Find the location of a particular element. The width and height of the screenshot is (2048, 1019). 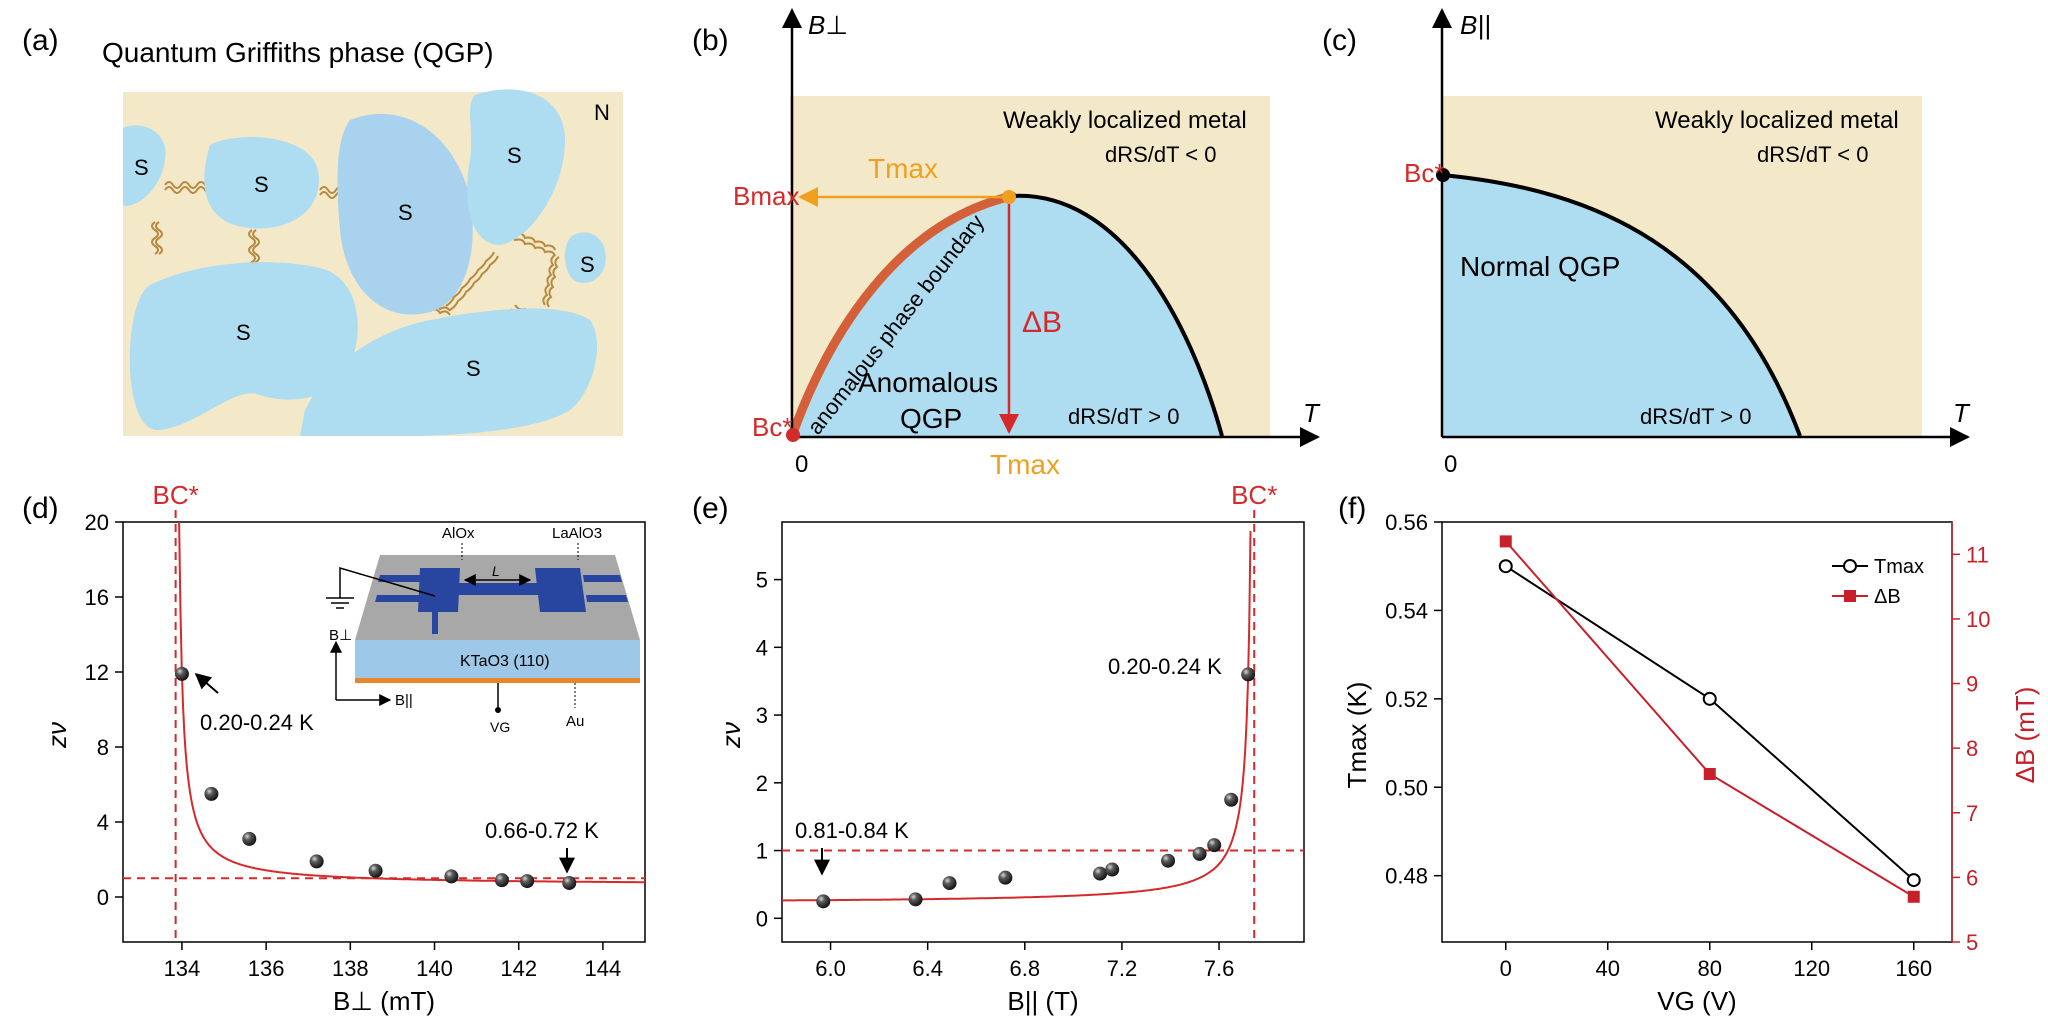

bc-point-b is located at coordinates (793, 435).